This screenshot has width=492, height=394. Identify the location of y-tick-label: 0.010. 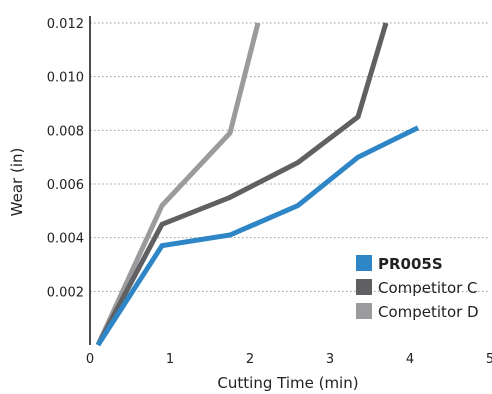
(65, 78).